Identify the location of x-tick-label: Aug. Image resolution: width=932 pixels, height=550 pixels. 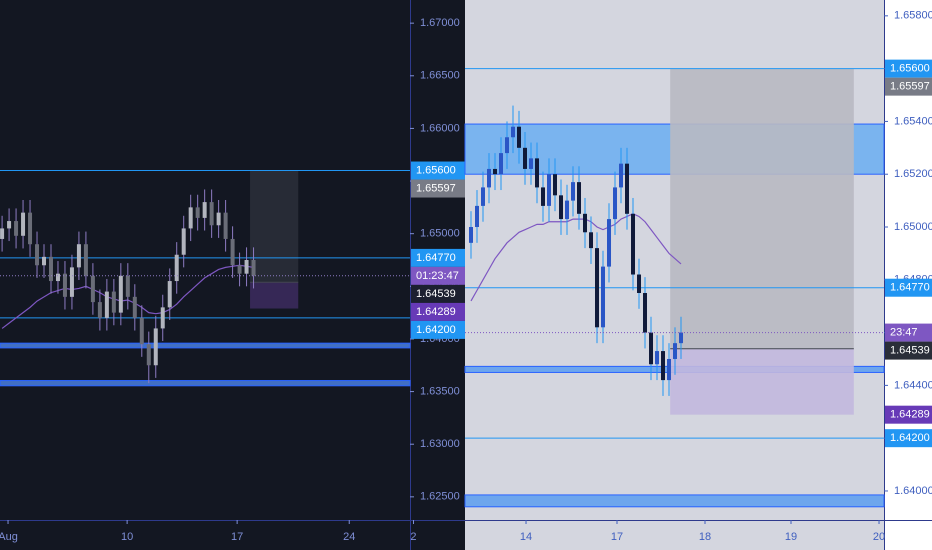
(9, 537).